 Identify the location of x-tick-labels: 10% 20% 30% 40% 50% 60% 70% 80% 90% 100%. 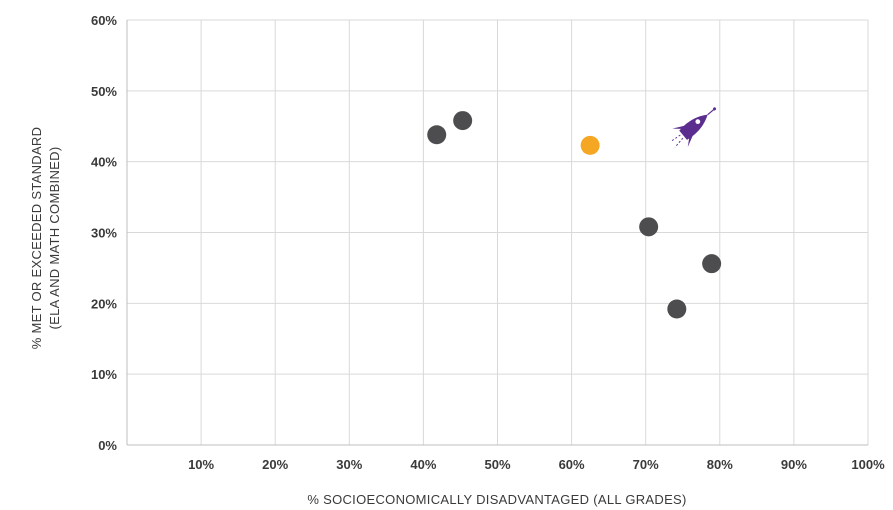
(536, 464).